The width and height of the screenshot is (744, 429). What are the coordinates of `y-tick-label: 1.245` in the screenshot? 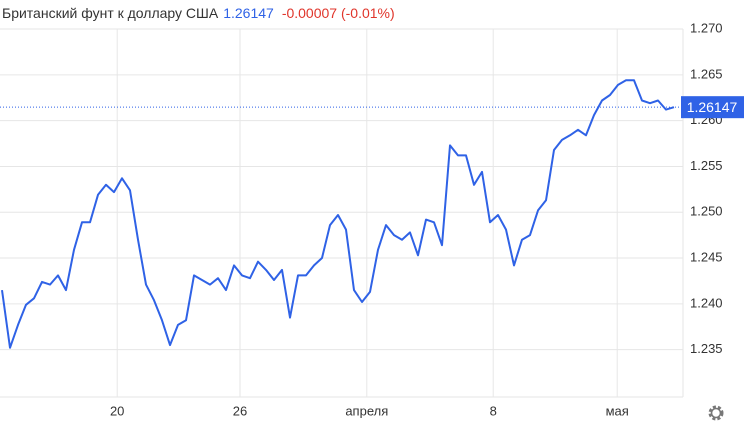 It's located at (706, 256).